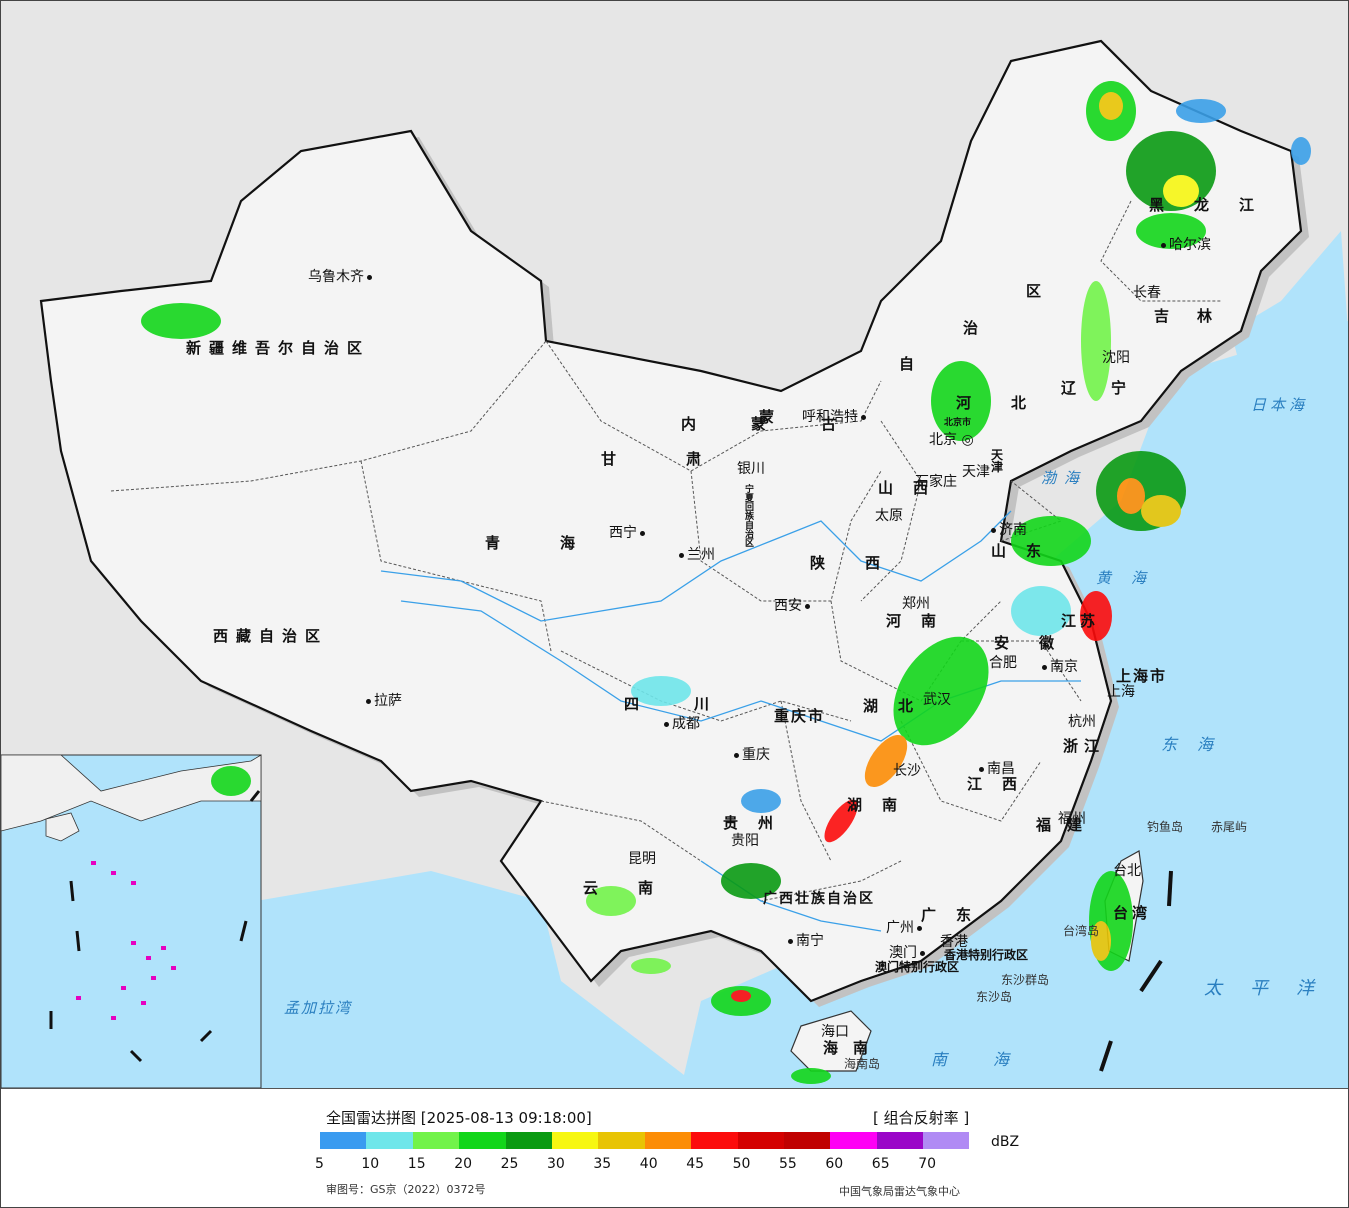  What do you see at coordinates (916, 604) in the screenshot?
I see `city-label-zhengzhou: 郑州` at bounding box center [916, 604].